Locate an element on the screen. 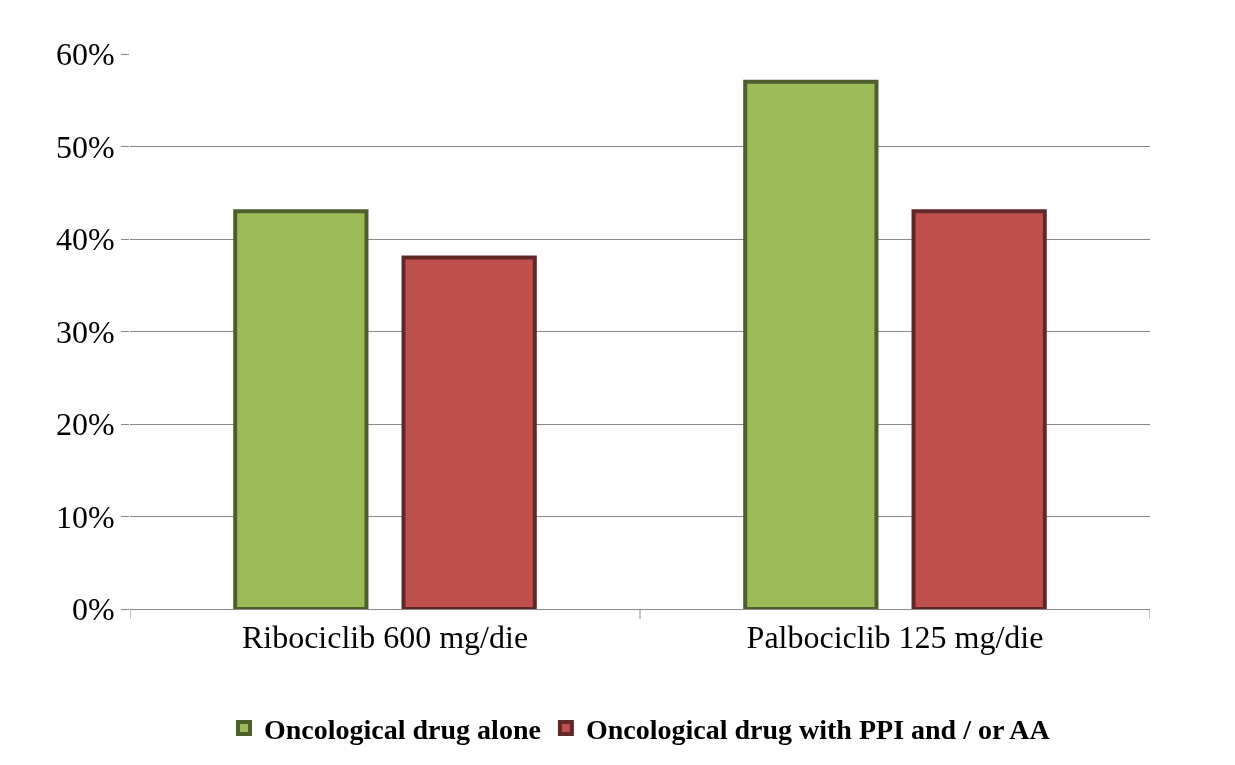 The width and height of the screenshot is (1235, 765). y-tick-label: 20% is located at coordinates (85, 424).